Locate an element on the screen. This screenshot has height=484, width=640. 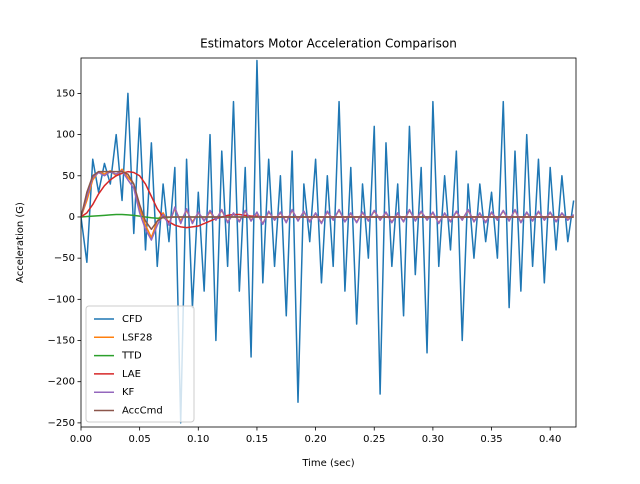
legend-label: AccCmd is located at coordinates (142, 411).